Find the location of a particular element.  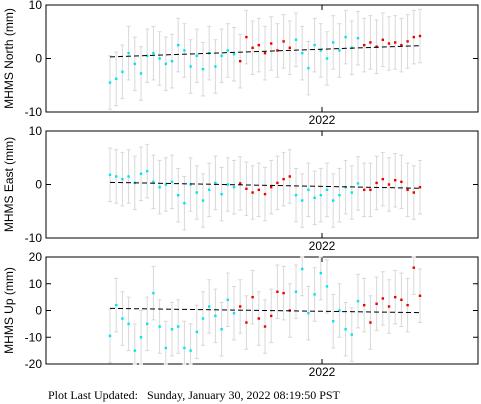

last-updated-timestamp: Sunday, January 30, 2022 08:19:50 PST is located at coordinates (243, 395).